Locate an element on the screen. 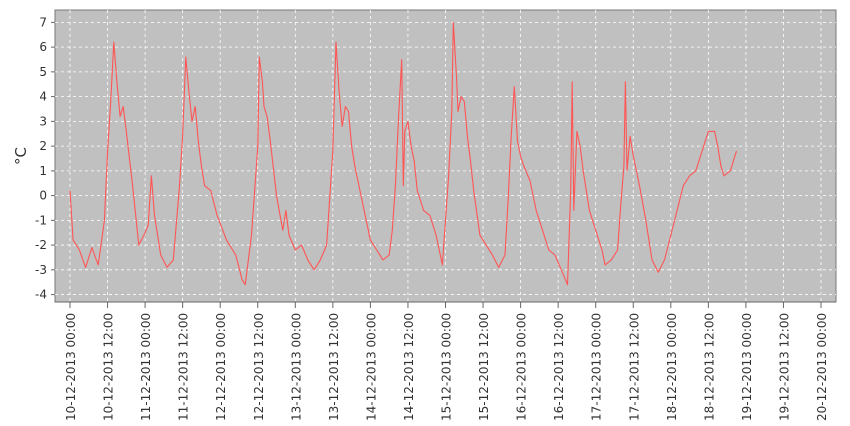 The width and height of the screenshot is (850, 426). y-tick-label: 4 is located at coordinates (43, 97).